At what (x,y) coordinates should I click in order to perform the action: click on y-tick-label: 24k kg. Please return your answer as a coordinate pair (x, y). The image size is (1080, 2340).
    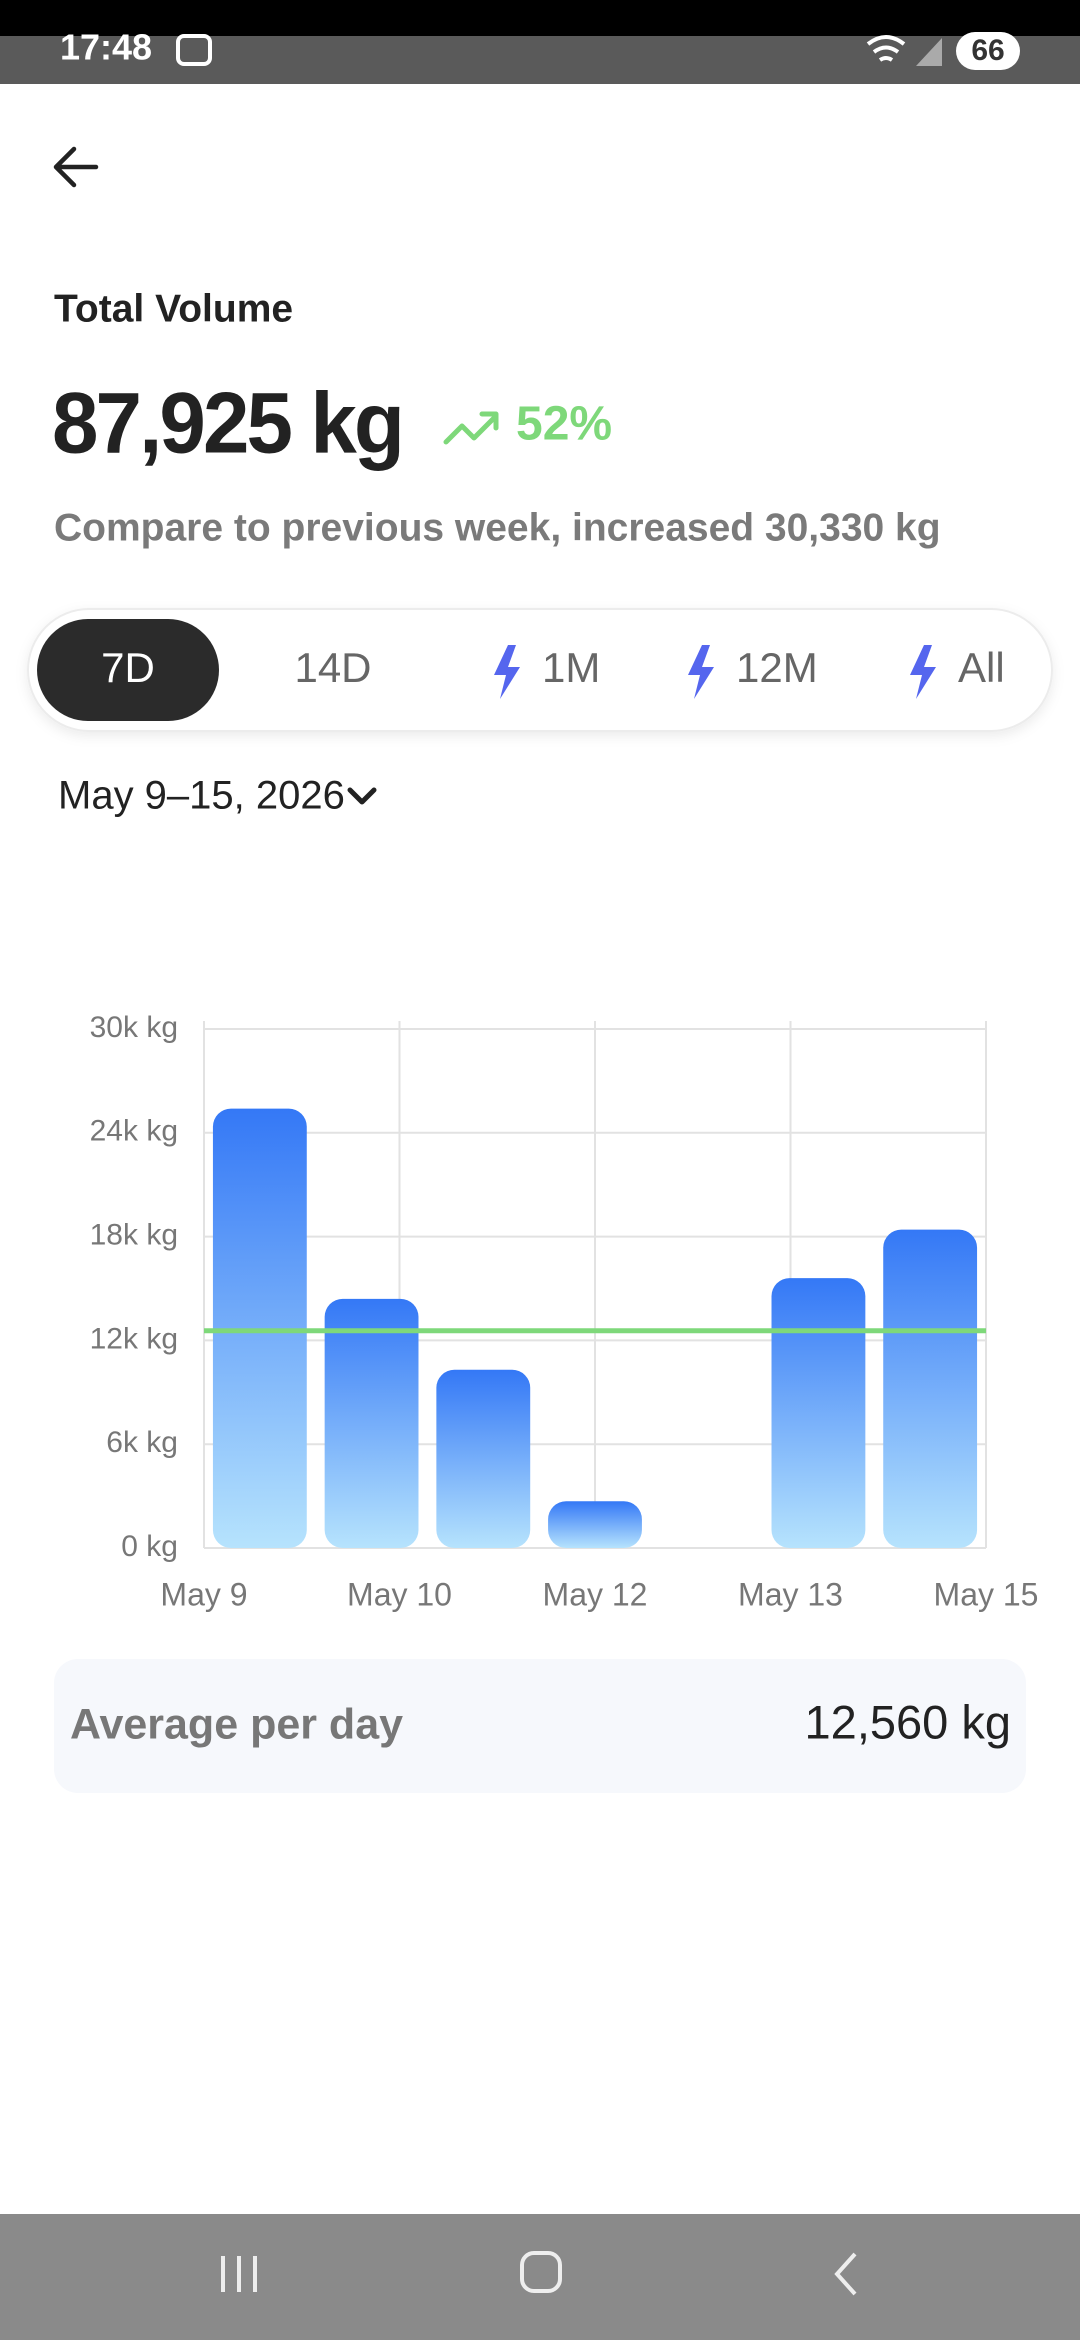
    Looking at the image, I should click on (134, 1131).